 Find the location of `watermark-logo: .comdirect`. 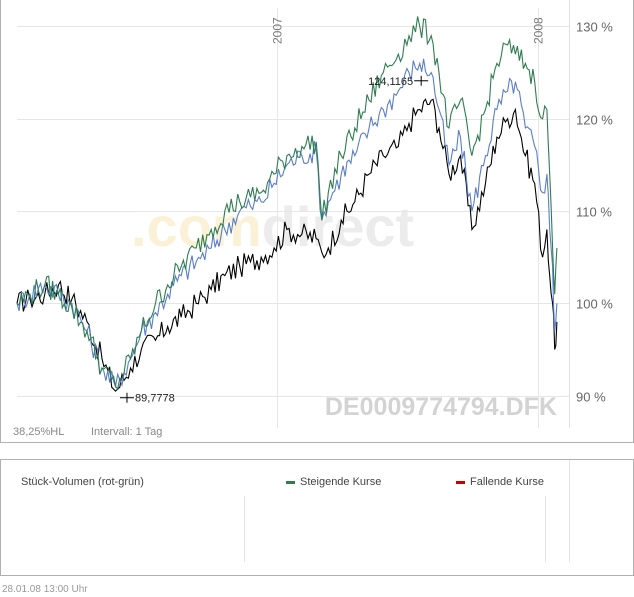

watermark-logo: .comdirect is located at coordinates (272, 226).